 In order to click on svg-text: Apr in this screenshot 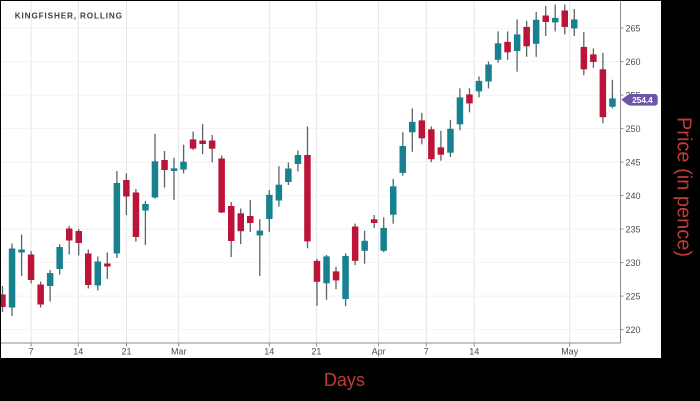, I will do `click(379, 352)`.